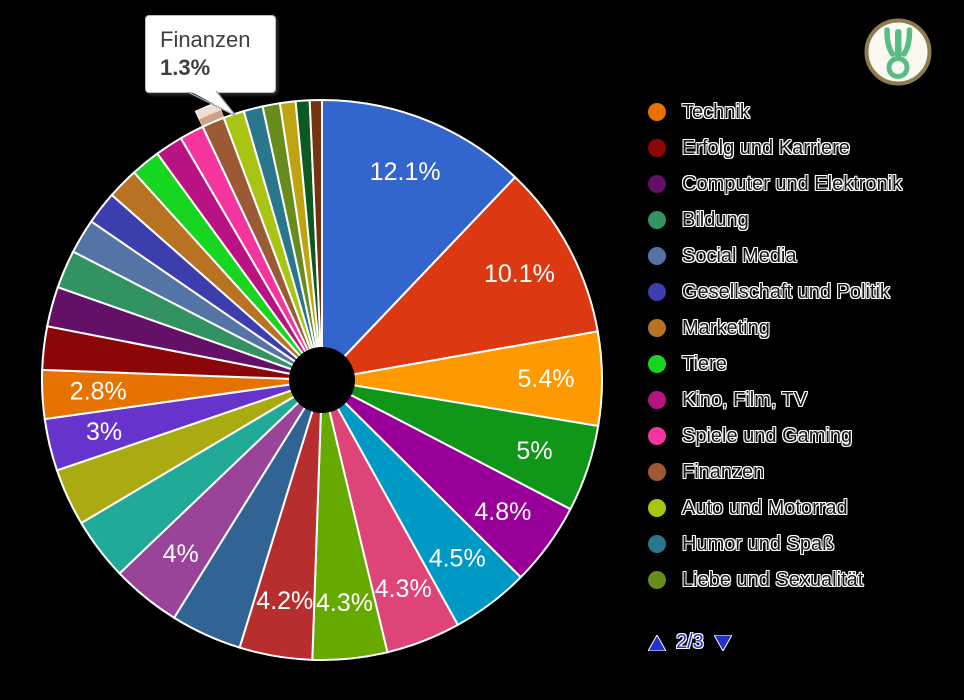  Describe the element at coordinates (766, 147) in the screenshot. I see `legend-item-label: Erfolg und Karriere` at that location.